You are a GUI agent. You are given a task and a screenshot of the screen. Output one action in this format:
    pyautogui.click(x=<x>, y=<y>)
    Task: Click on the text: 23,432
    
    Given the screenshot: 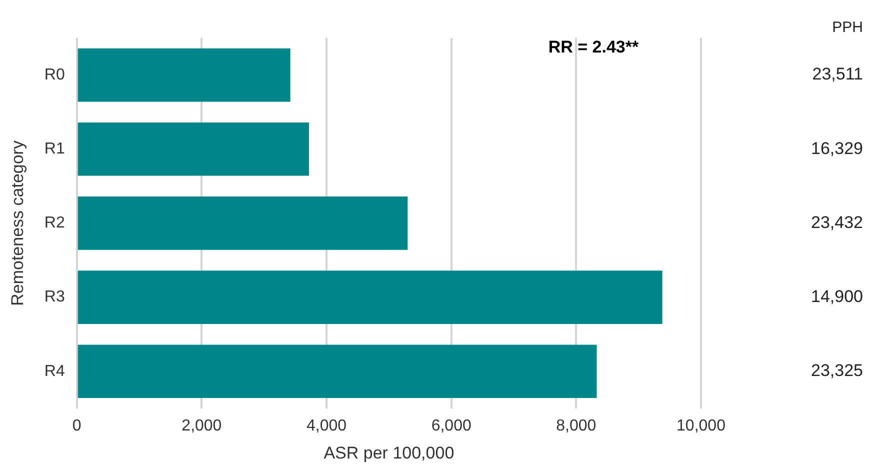 What is the action you would take?
    pyautogui.click(x=837, y=222)
    